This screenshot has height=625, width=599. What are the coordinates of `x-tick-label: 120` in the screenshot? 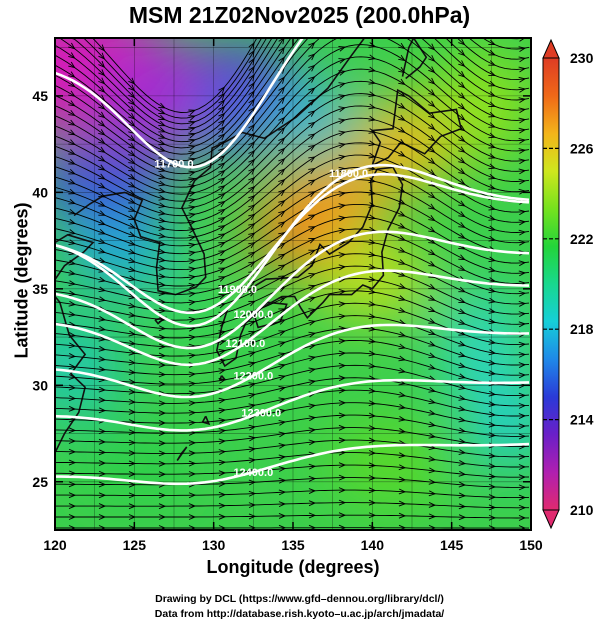 It's located at (55, 545).